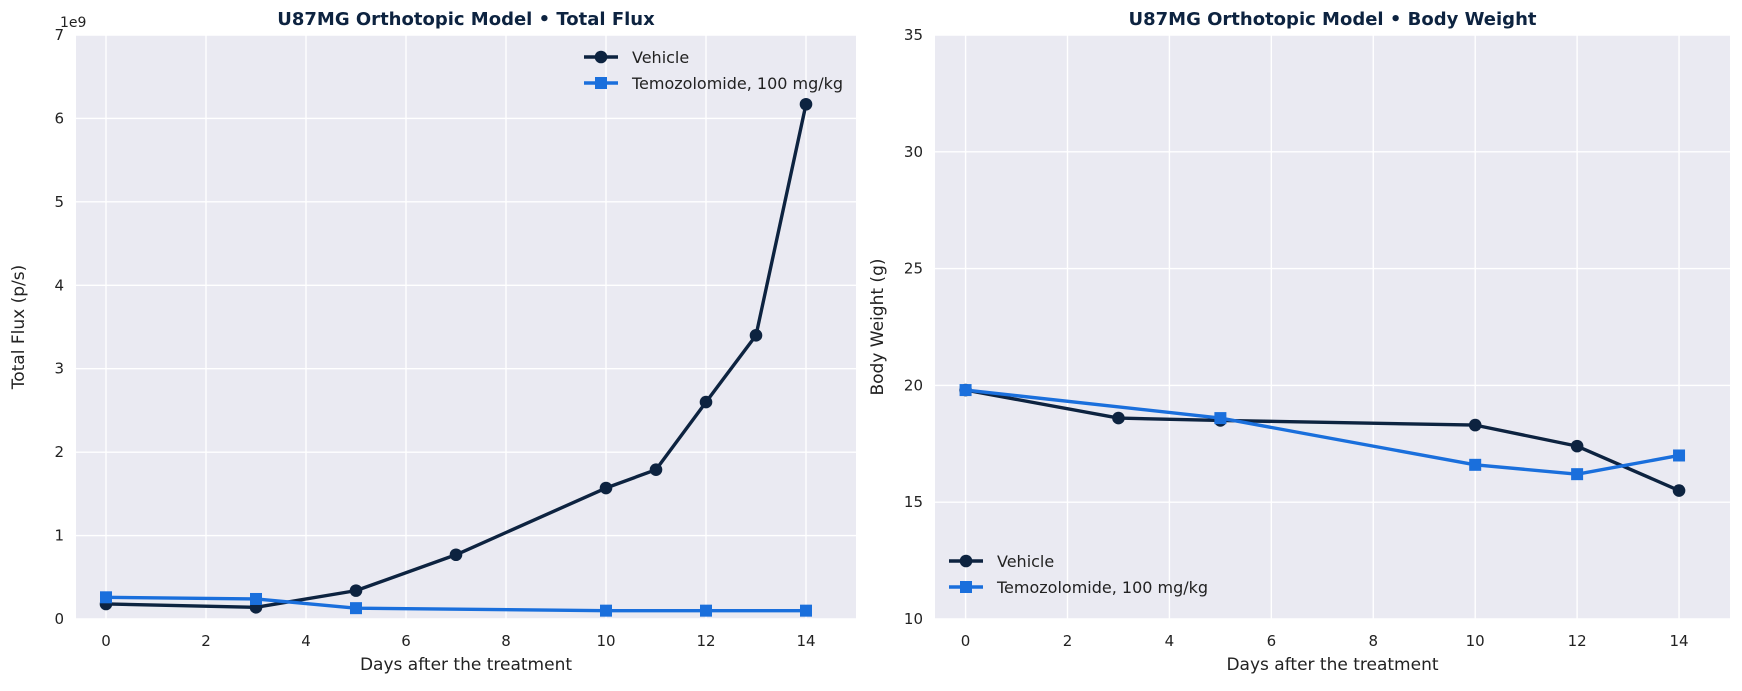  I want to click on y-tick-label: 20, so click(913, 385).